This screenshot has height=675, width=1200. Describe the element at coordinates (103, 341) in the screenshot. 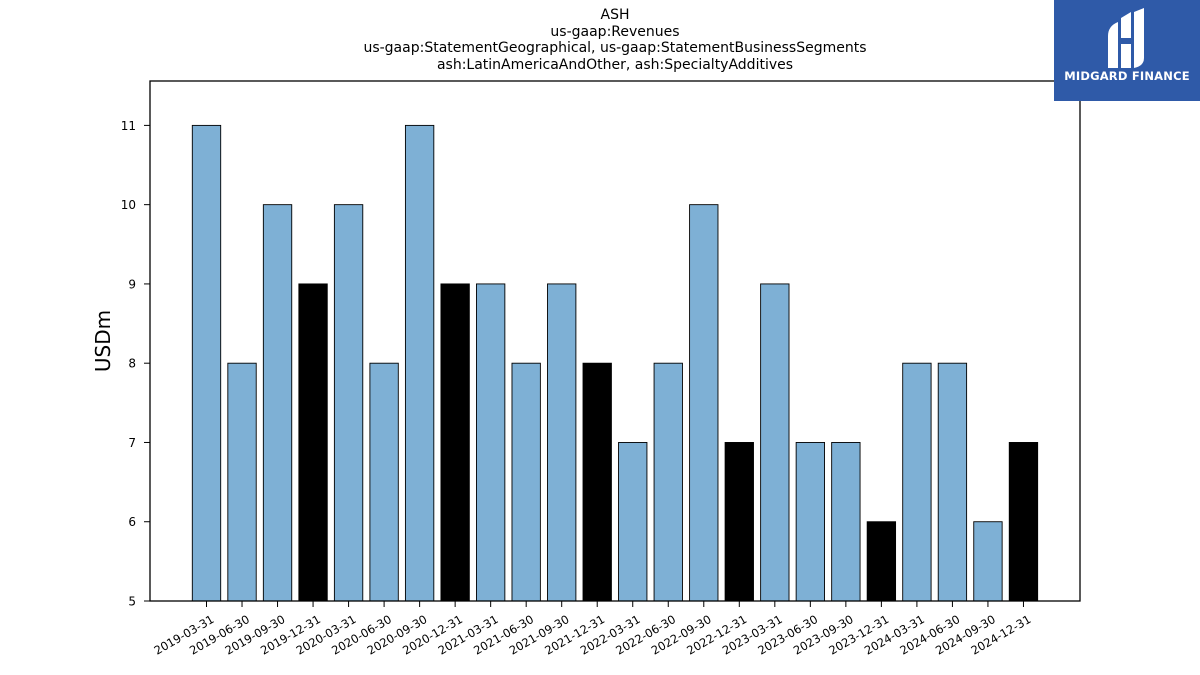

I see `y-axis-label: USDm` at that location.